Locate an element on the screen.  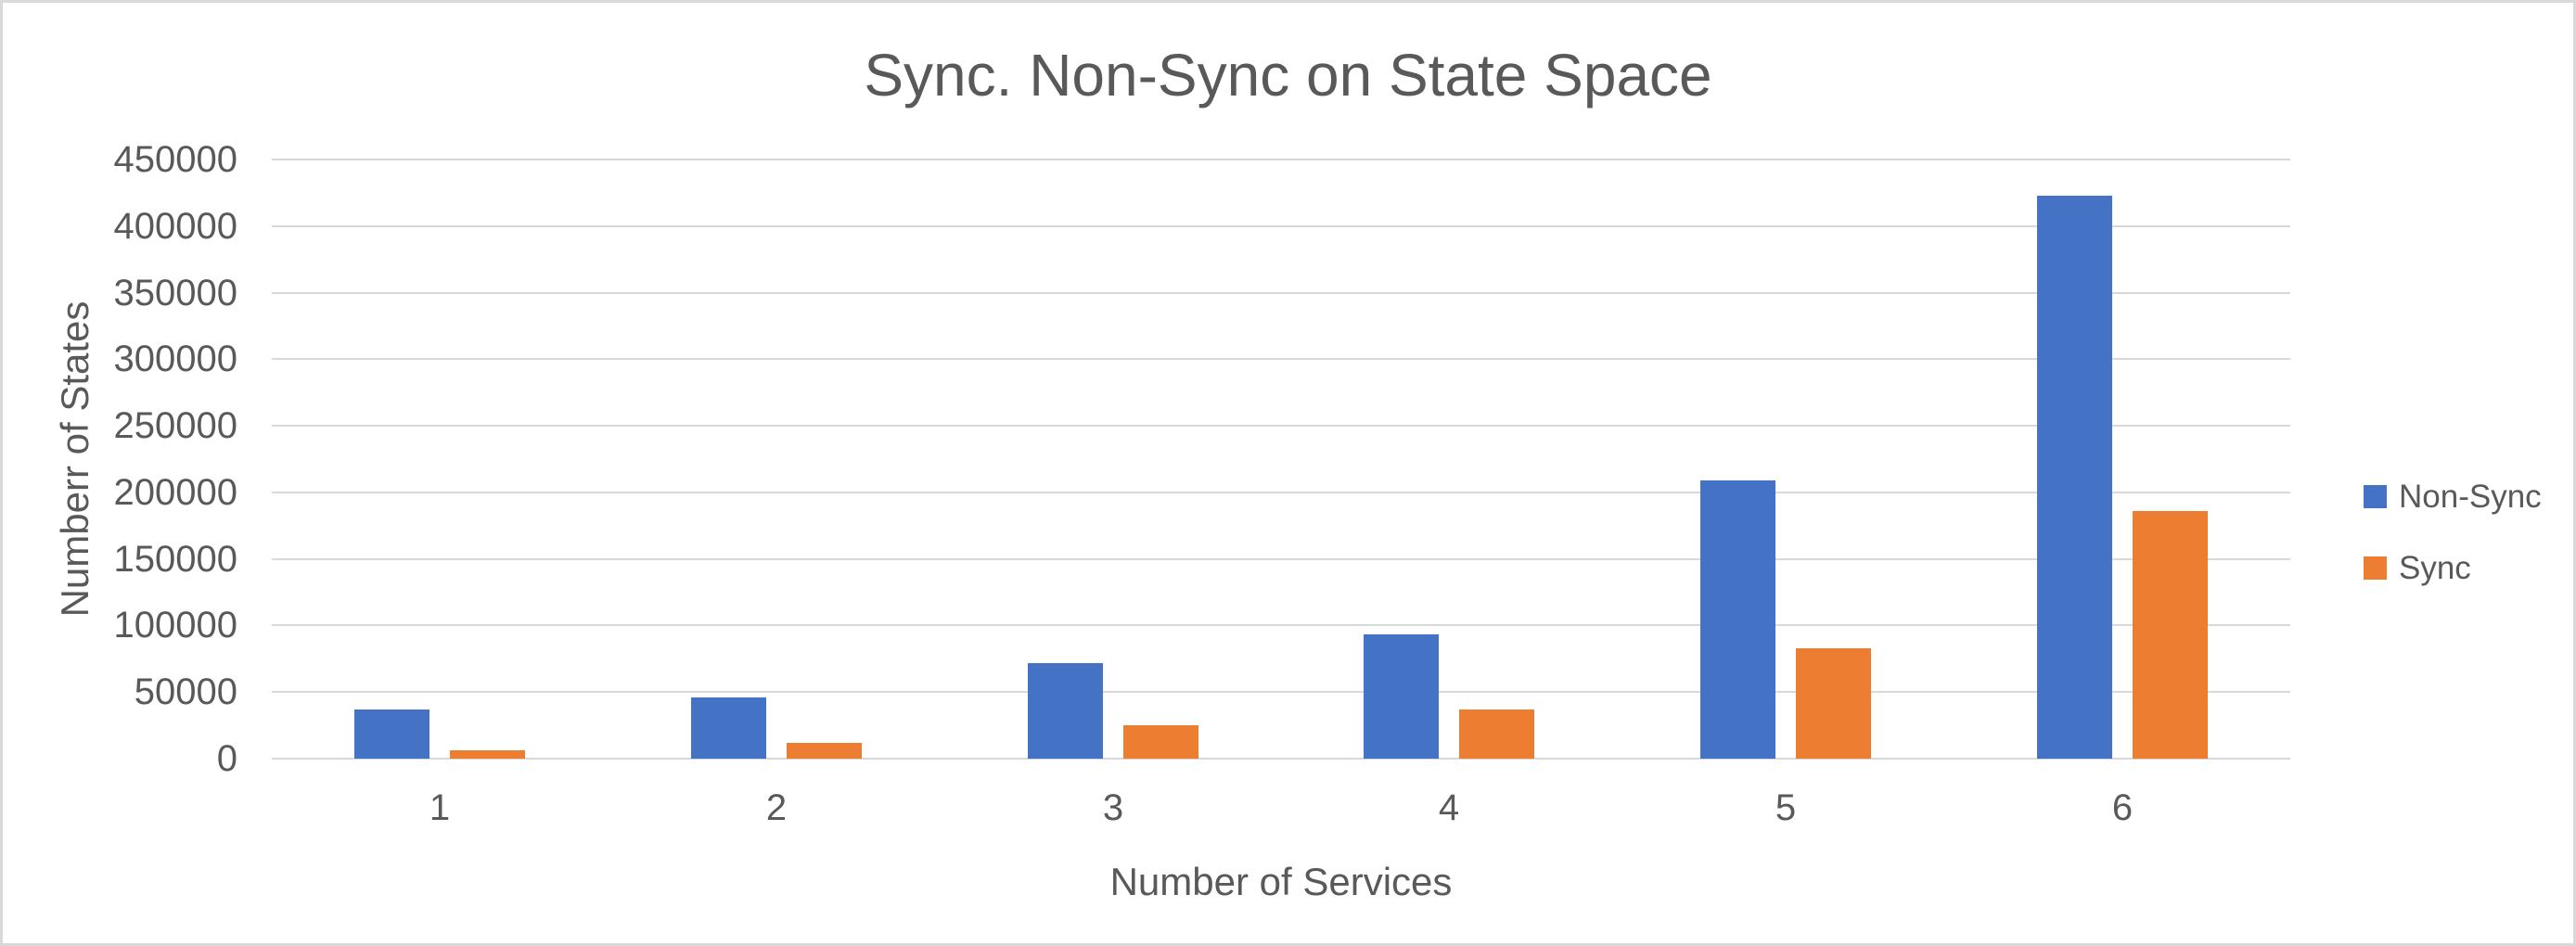
y-tick-label-0: 0 is located at coordinates (226, 758).